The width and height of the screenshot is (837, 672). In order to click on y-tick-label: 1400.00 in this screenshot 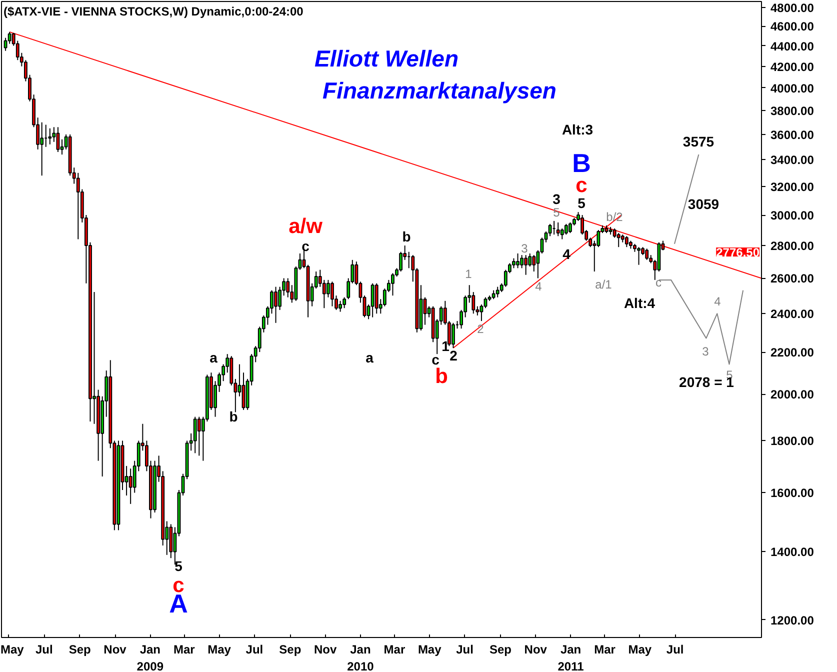, I will do `click(792, 552)`.